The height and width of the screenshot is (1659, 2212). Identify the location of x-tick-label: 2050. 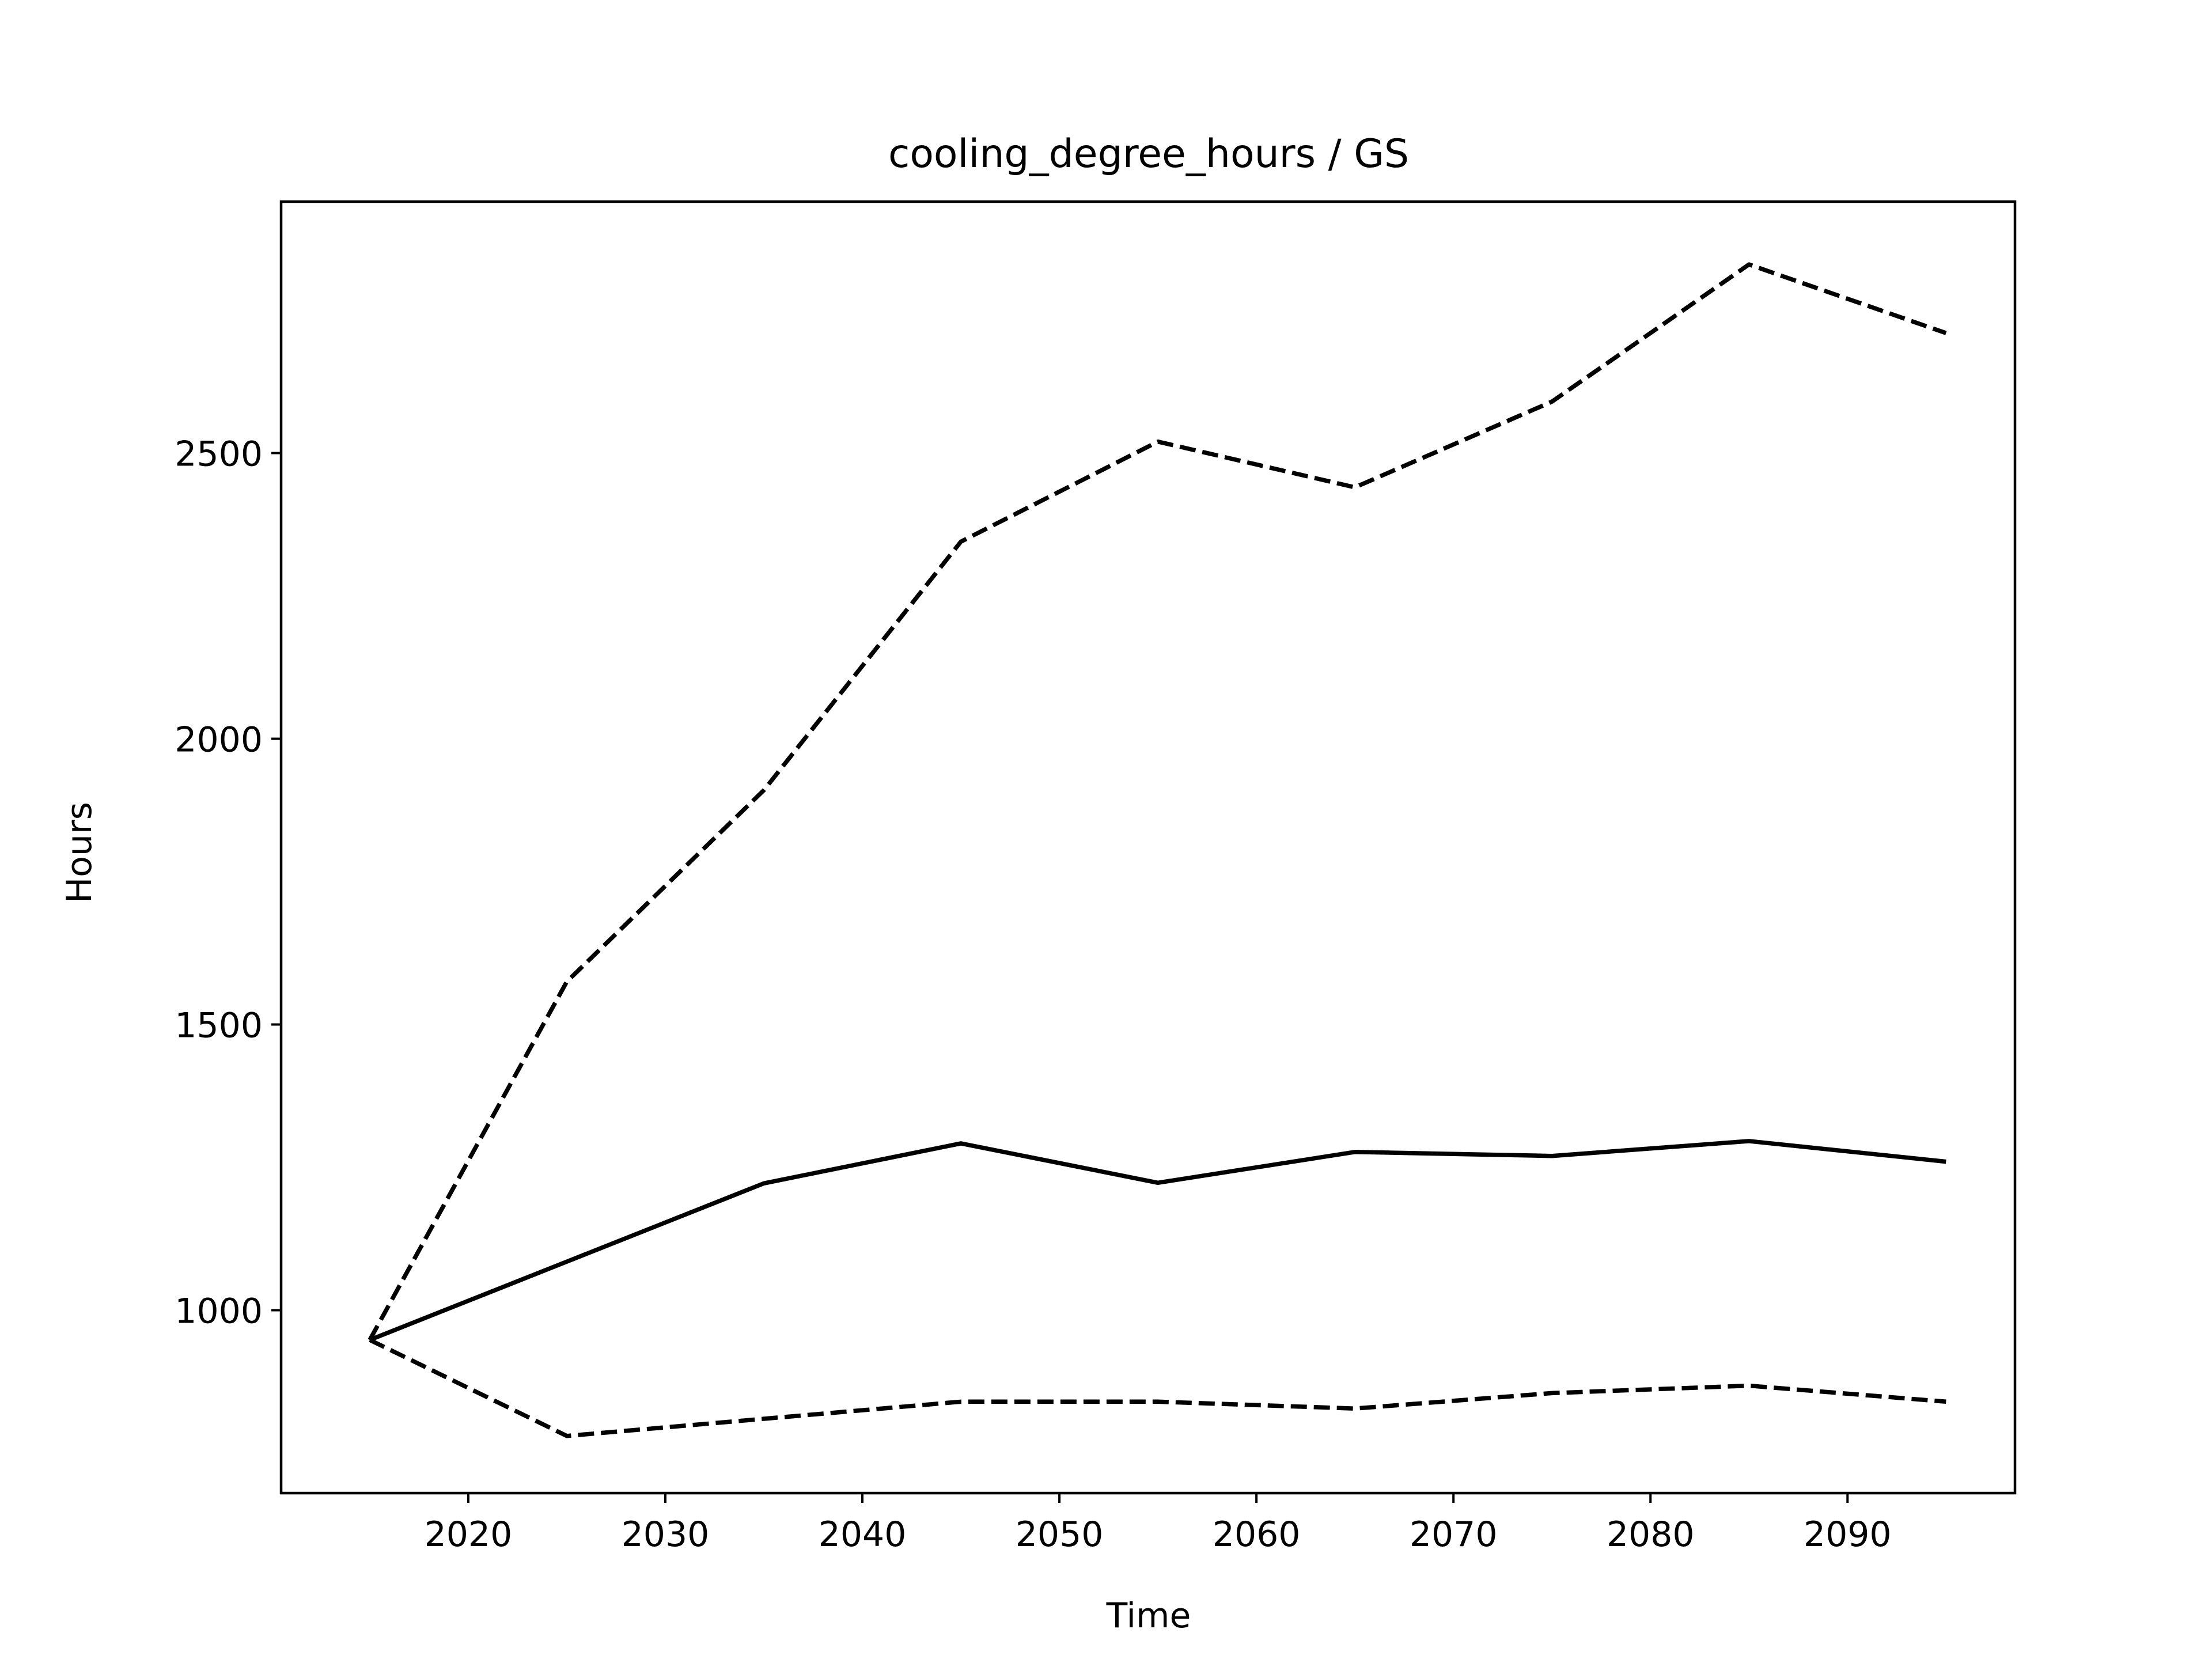
(1060, 1534).